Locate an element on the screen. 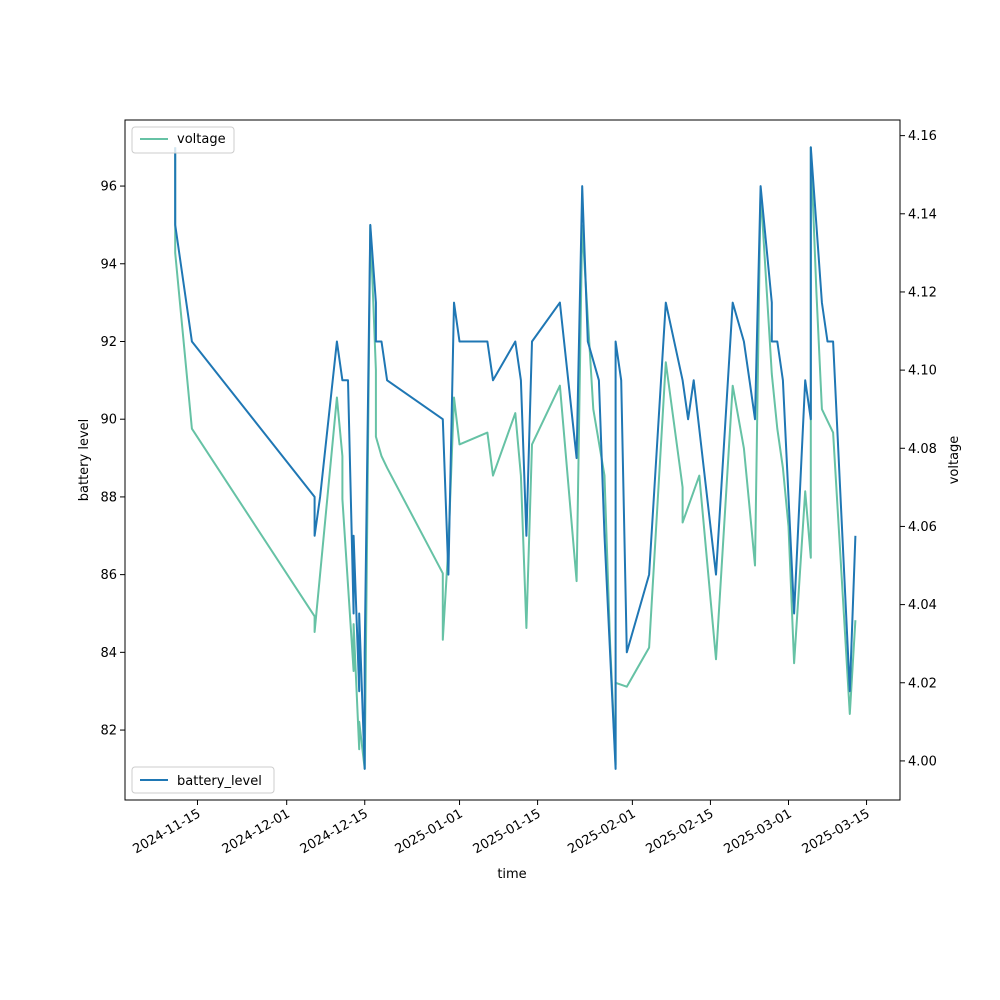 The image size is (1000, 1000). y-left-tick-label: 94 is located at coordinates (108, 264).